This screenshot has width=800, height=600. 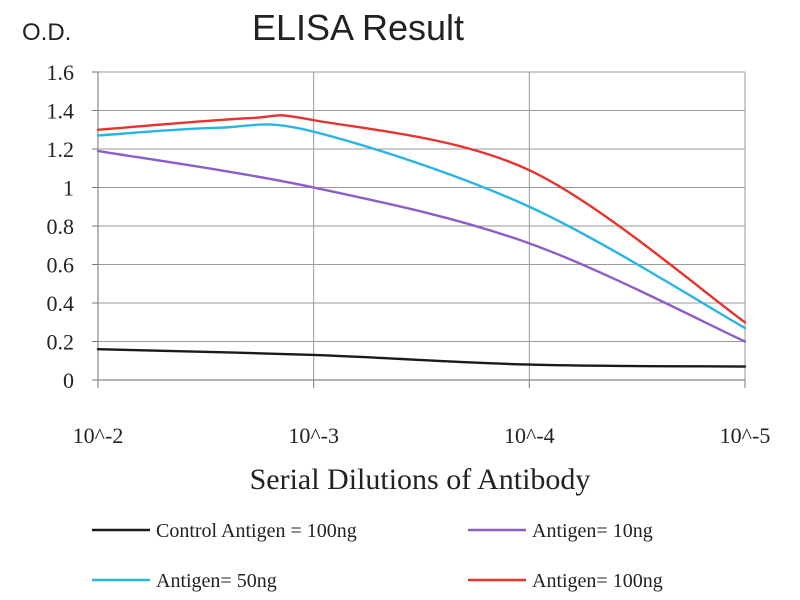 What do you see at coordinates (61, 265) in the screenshot?
I see `y-tick-label: 0.6` at bounding box center [61, 265].